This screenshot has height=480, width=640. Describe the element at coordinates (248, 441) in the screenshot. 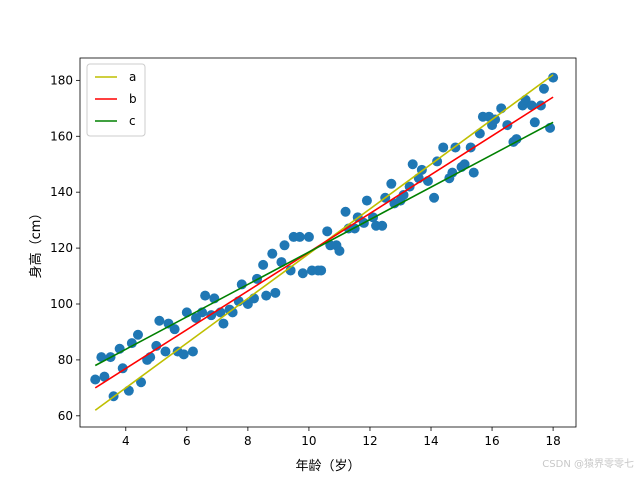

I see `x-tick-label: 8` at that location.